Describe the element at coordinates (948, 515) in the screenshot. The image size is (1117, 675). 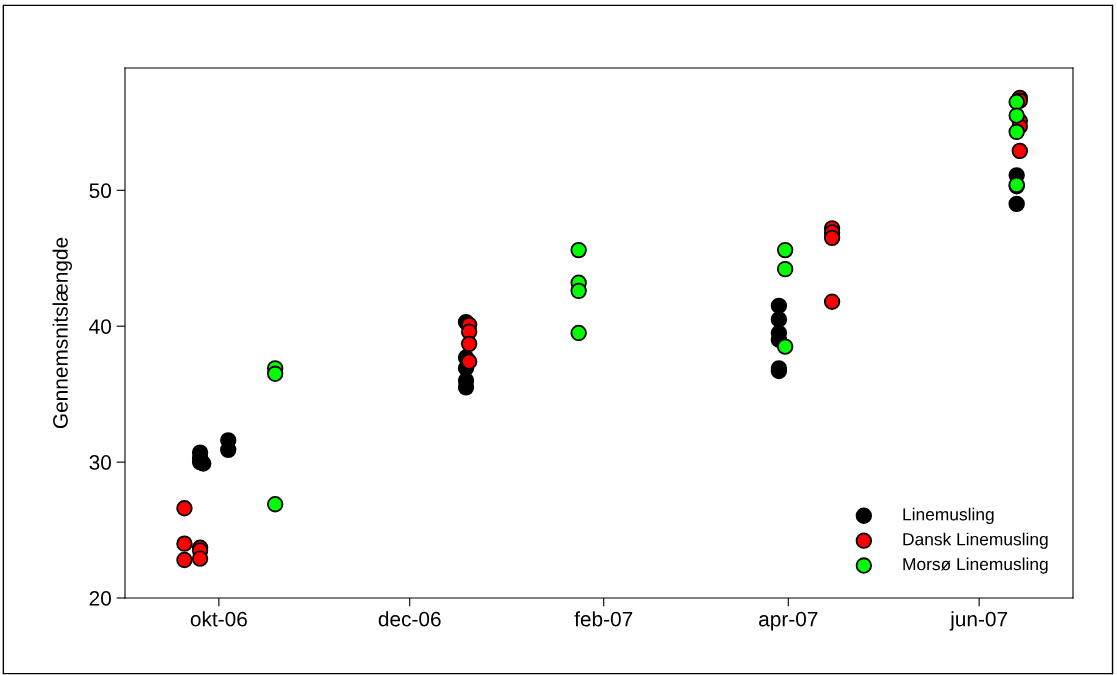
I see `legend-label: Linemusling` at that location.